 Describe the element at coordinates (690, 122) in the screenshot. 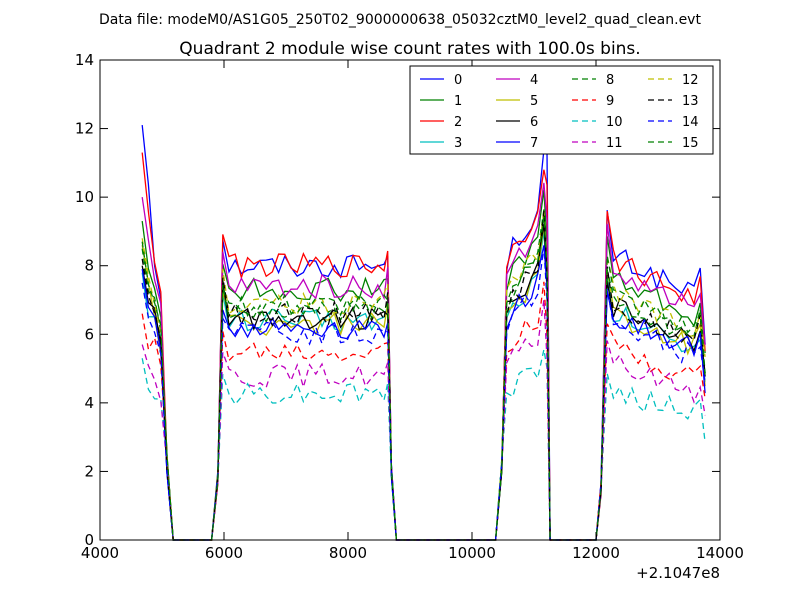

I see `legend-label-14: 14` at that location.